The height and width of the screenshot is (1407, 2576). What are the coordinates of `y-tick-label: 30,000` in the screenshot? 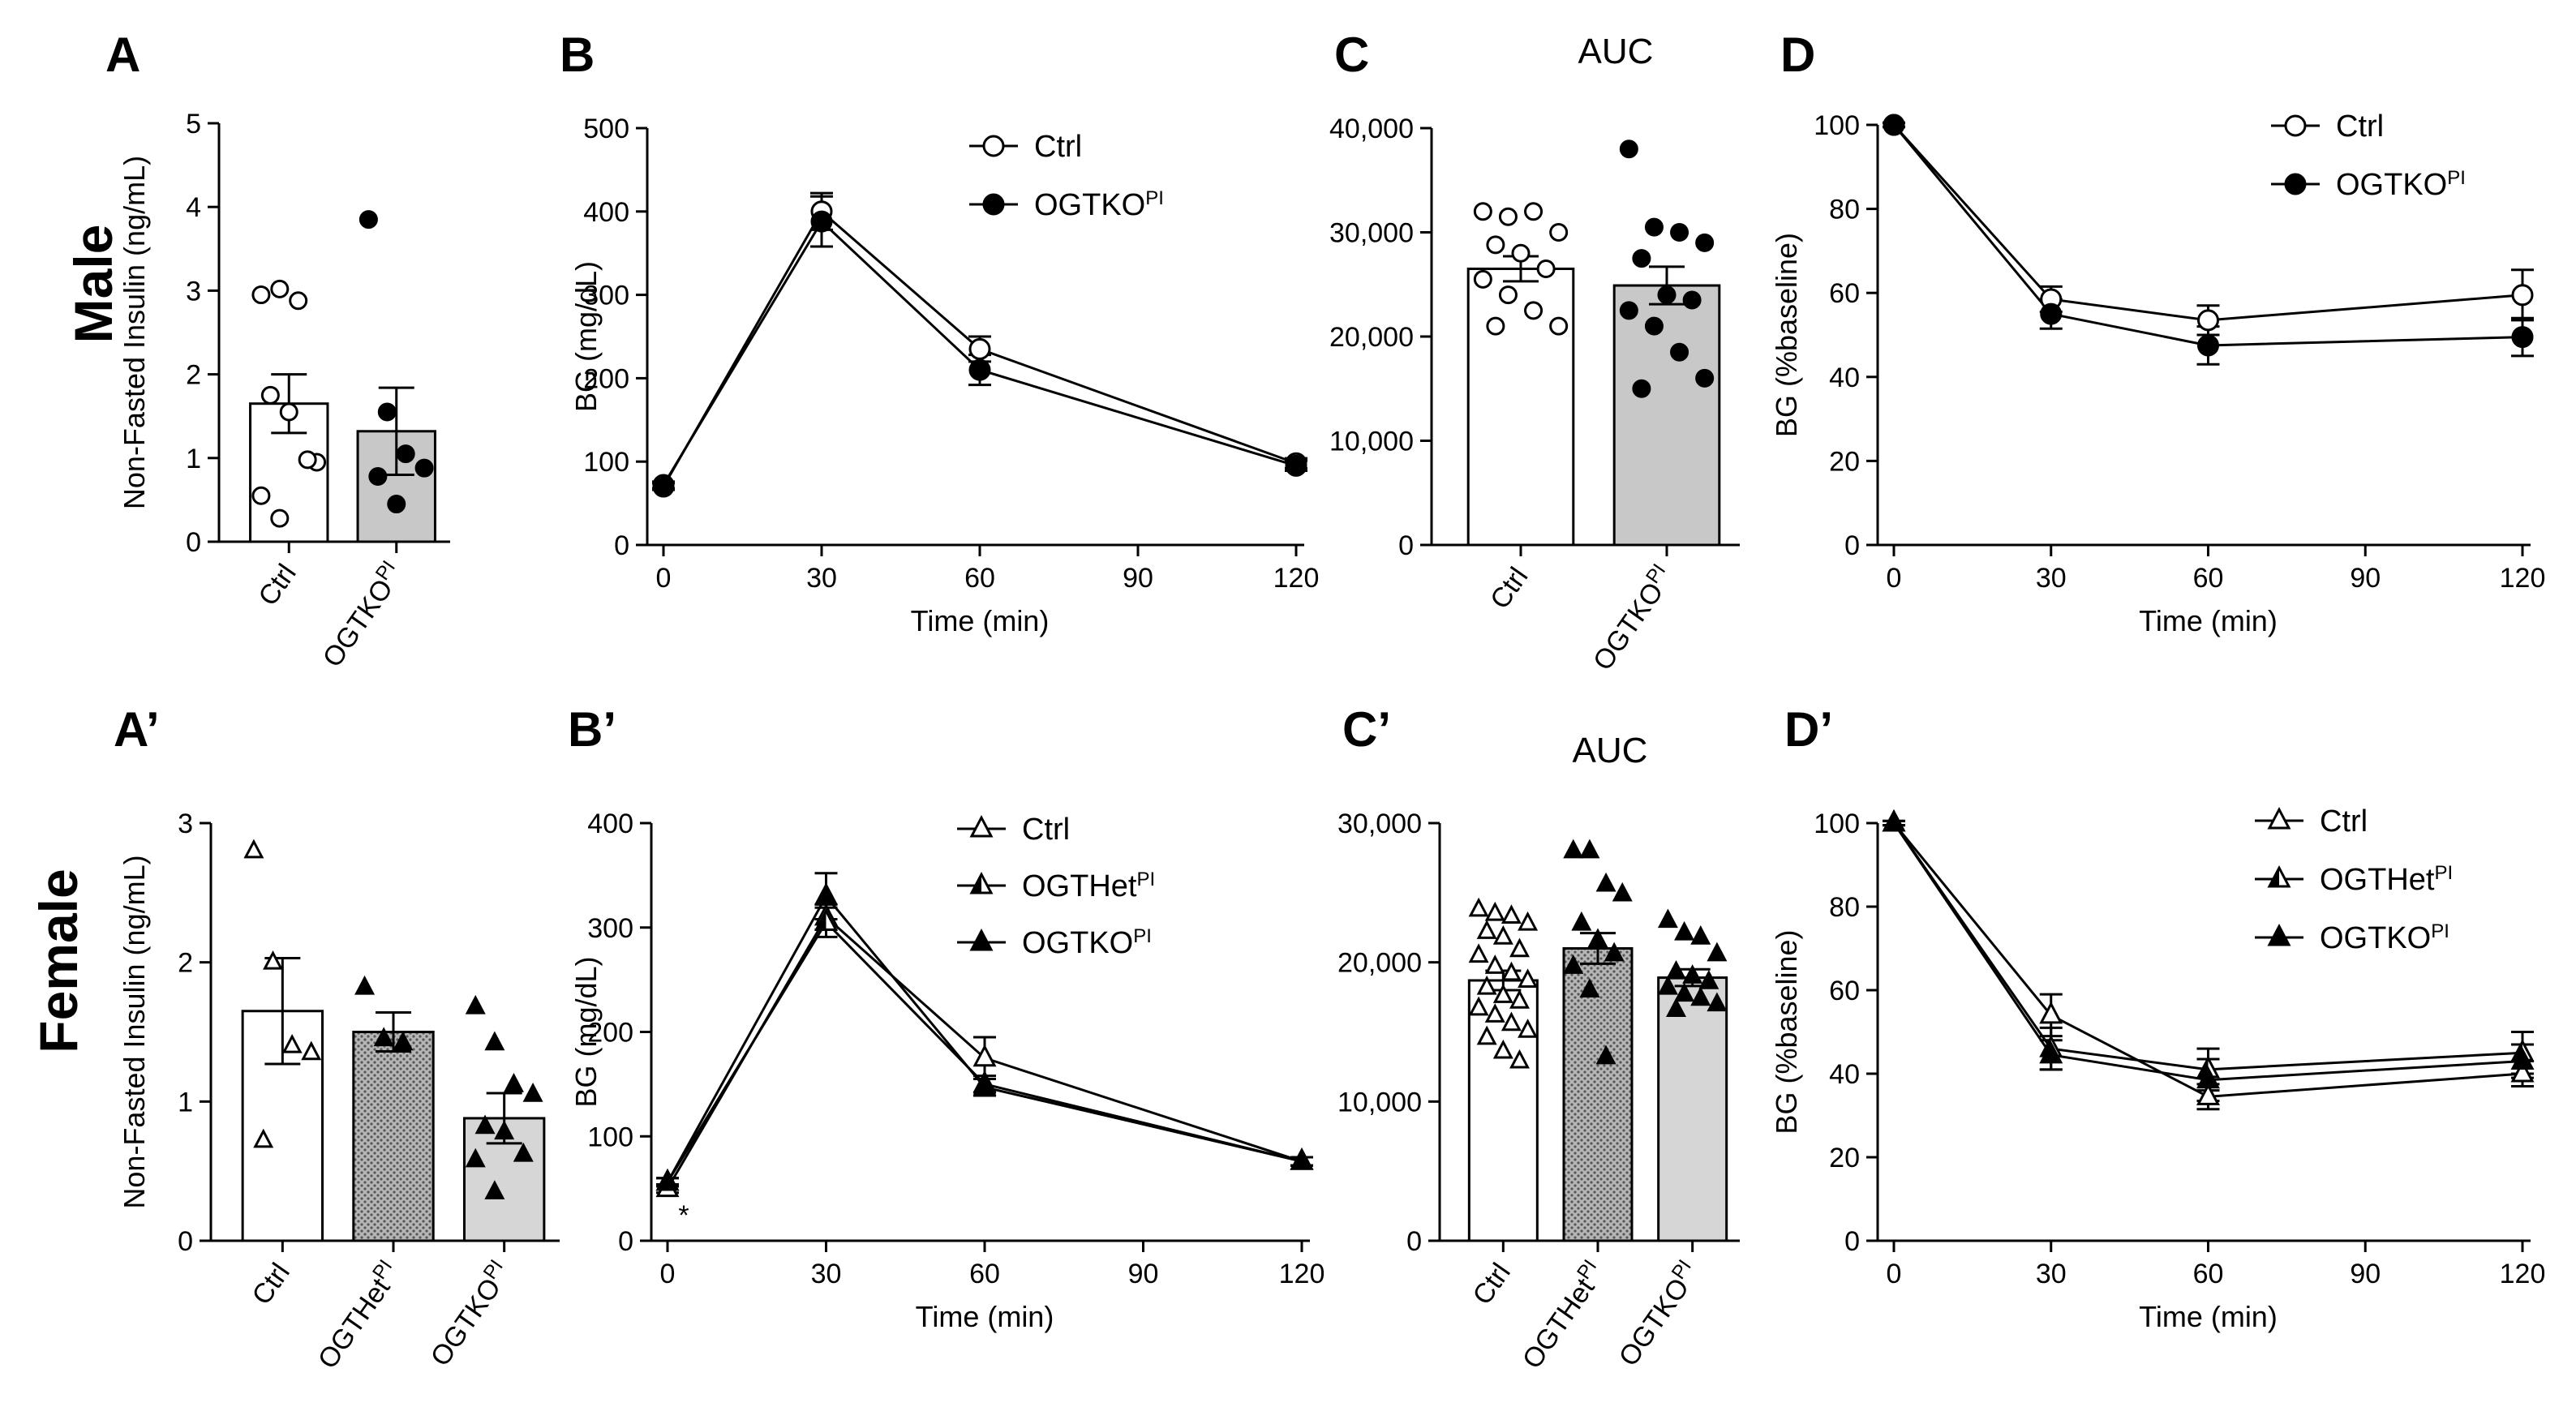 It's located at (1371, 233).